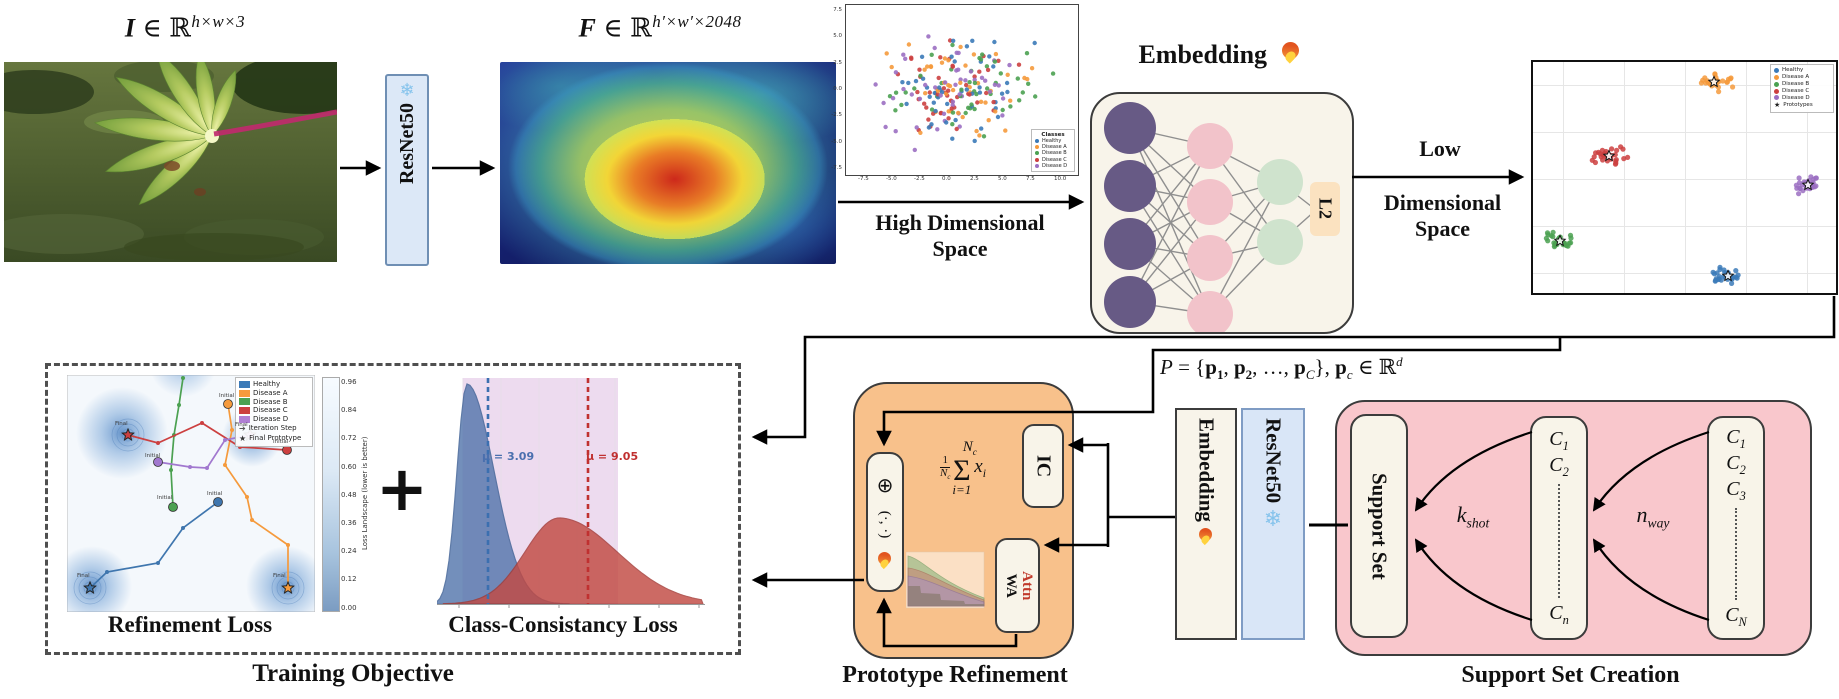 The width and height of the screenshot is (1839, 699). I want to click on x-tick: 2.5, so click(974, 179).